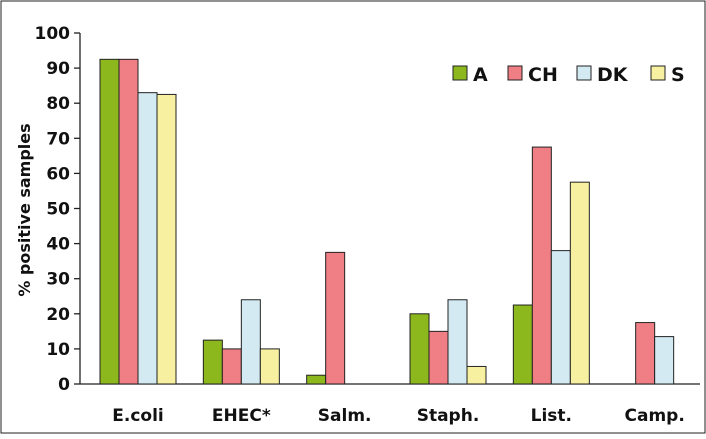 The height and width of the screenshot is (439, 706). Describe the element at coordinates (241, 416) in the screenshot. I see `x-tick-label: EHEC*` at that location.